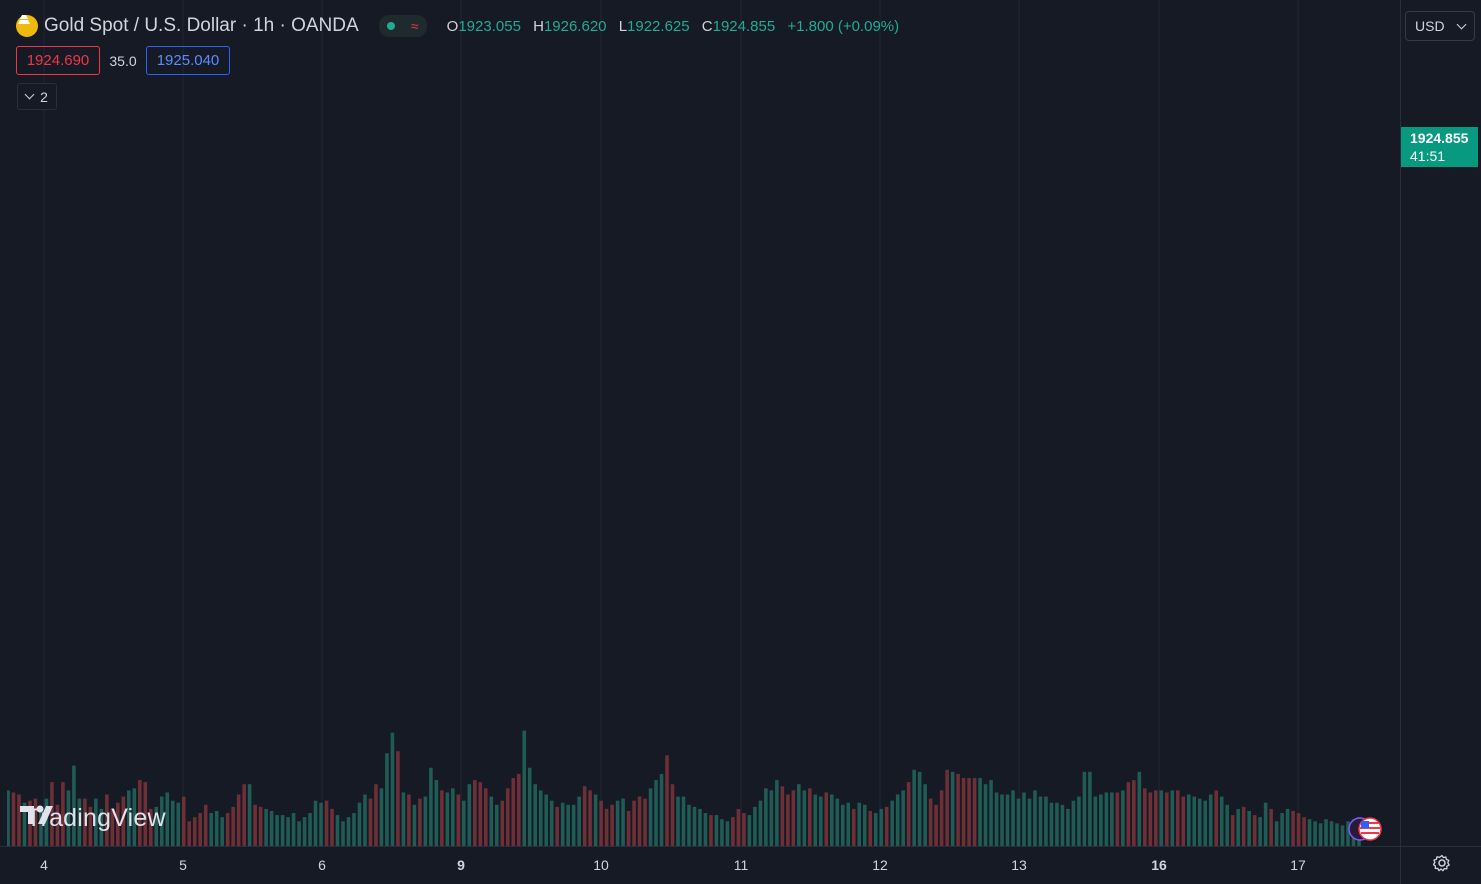 The height and width of the screenshot is (884, 1481). I want to click on buy-button: 1925.040, so click(188, 60).